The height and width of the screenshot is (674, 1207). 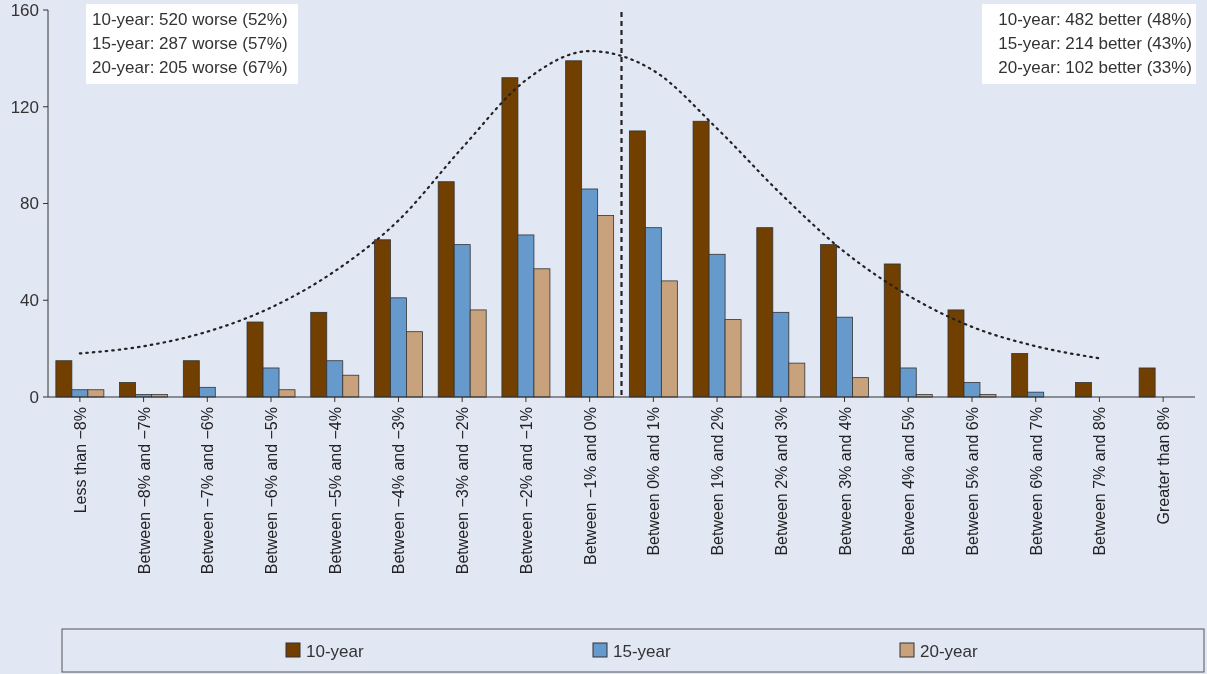 I want to click on y-tick-label: 120, so click(x=24, y=107).